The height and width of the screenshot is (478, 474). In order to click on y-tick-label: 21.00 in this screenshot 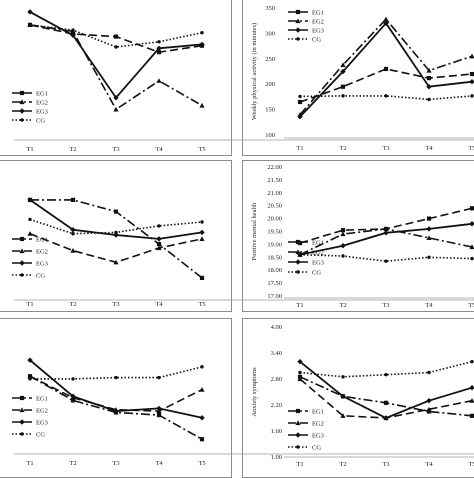, I will do `click(274, 193)`.